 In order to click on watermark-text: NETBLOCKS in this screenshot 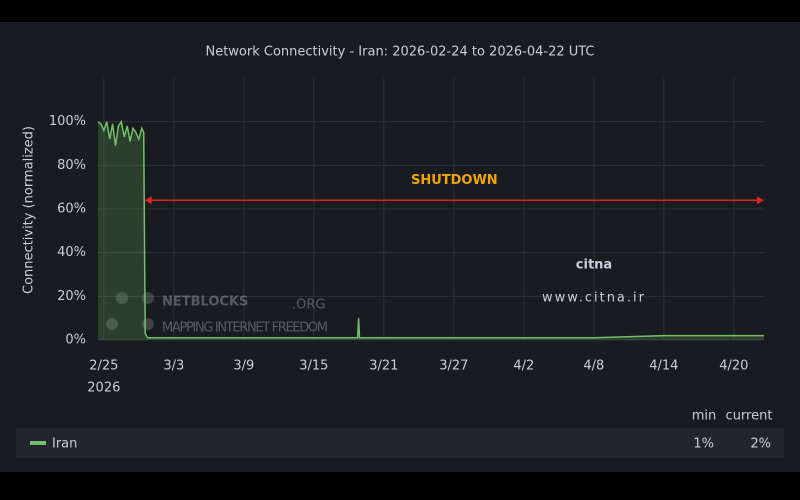, I will do `click(205, 302)`.